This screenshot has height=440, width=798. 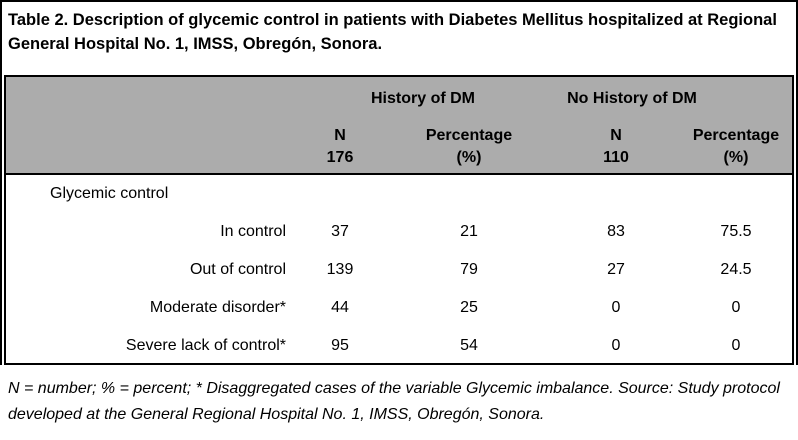 I want to click on section-row: Glycemic control, so click(x=399, y=193).